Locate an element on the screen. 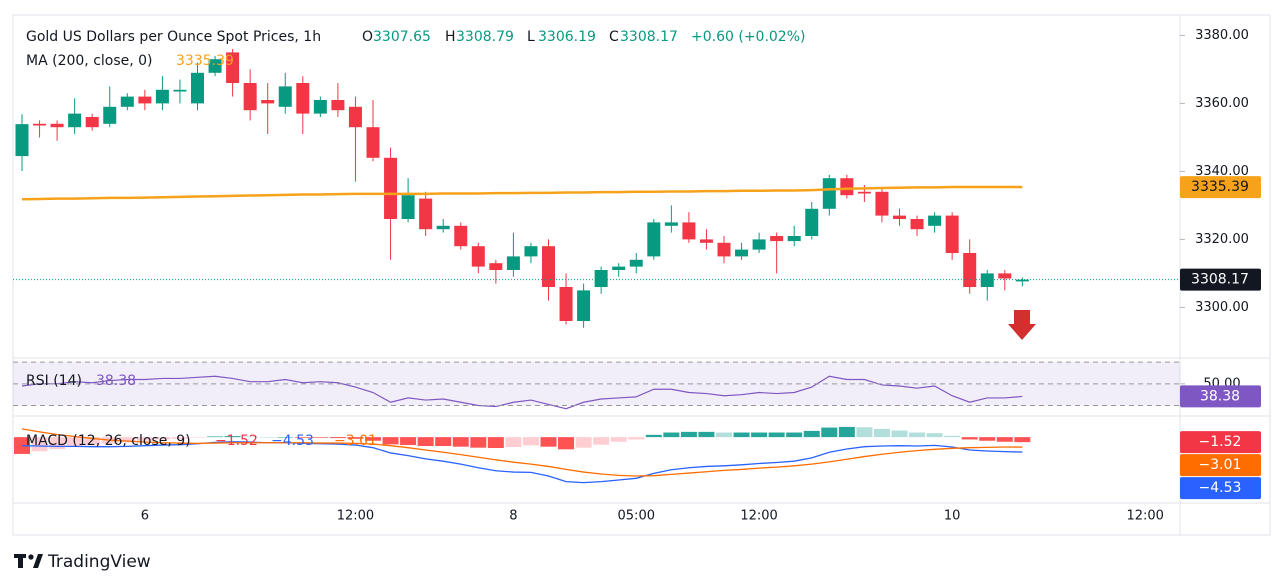  macd-line is located at coordinates (522, 452).